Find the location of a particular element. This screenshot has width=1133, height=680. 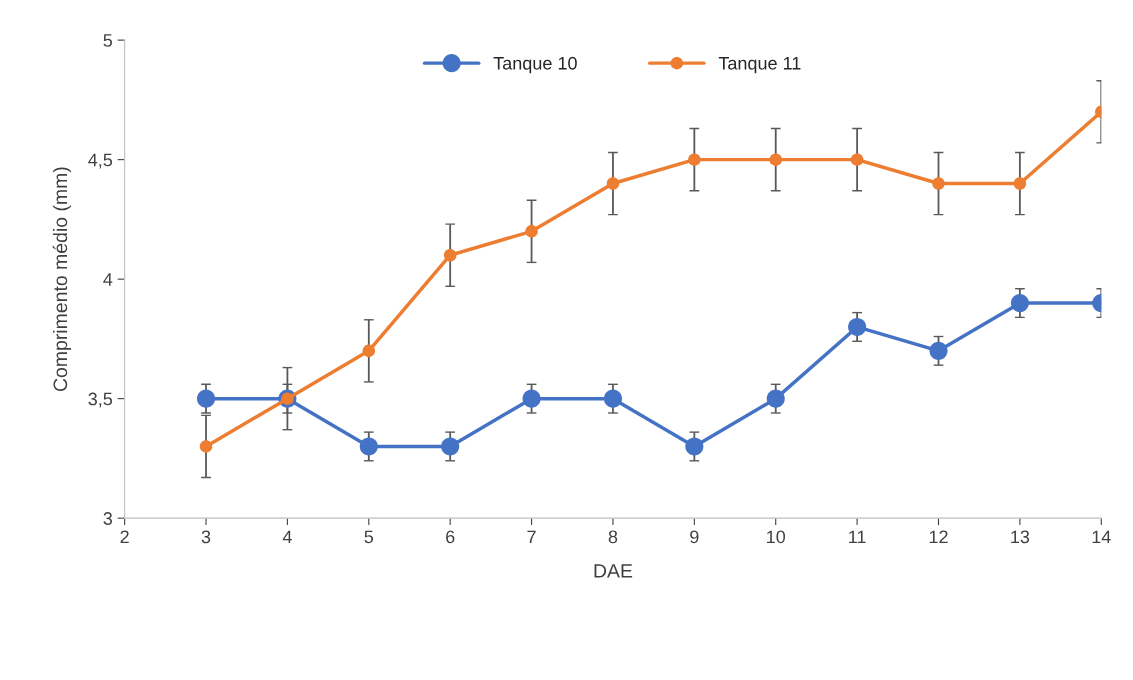

legend-label: Tanque 10 is located at coordinates (535, 65).